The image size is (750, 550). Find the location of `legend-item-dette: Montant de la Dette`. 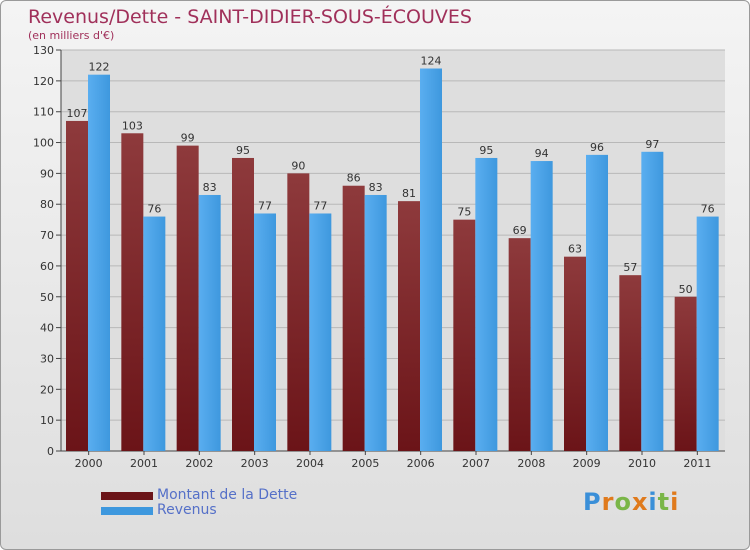

legend-item-dette: Montant de la Dette is located at coordinates (199, 495).